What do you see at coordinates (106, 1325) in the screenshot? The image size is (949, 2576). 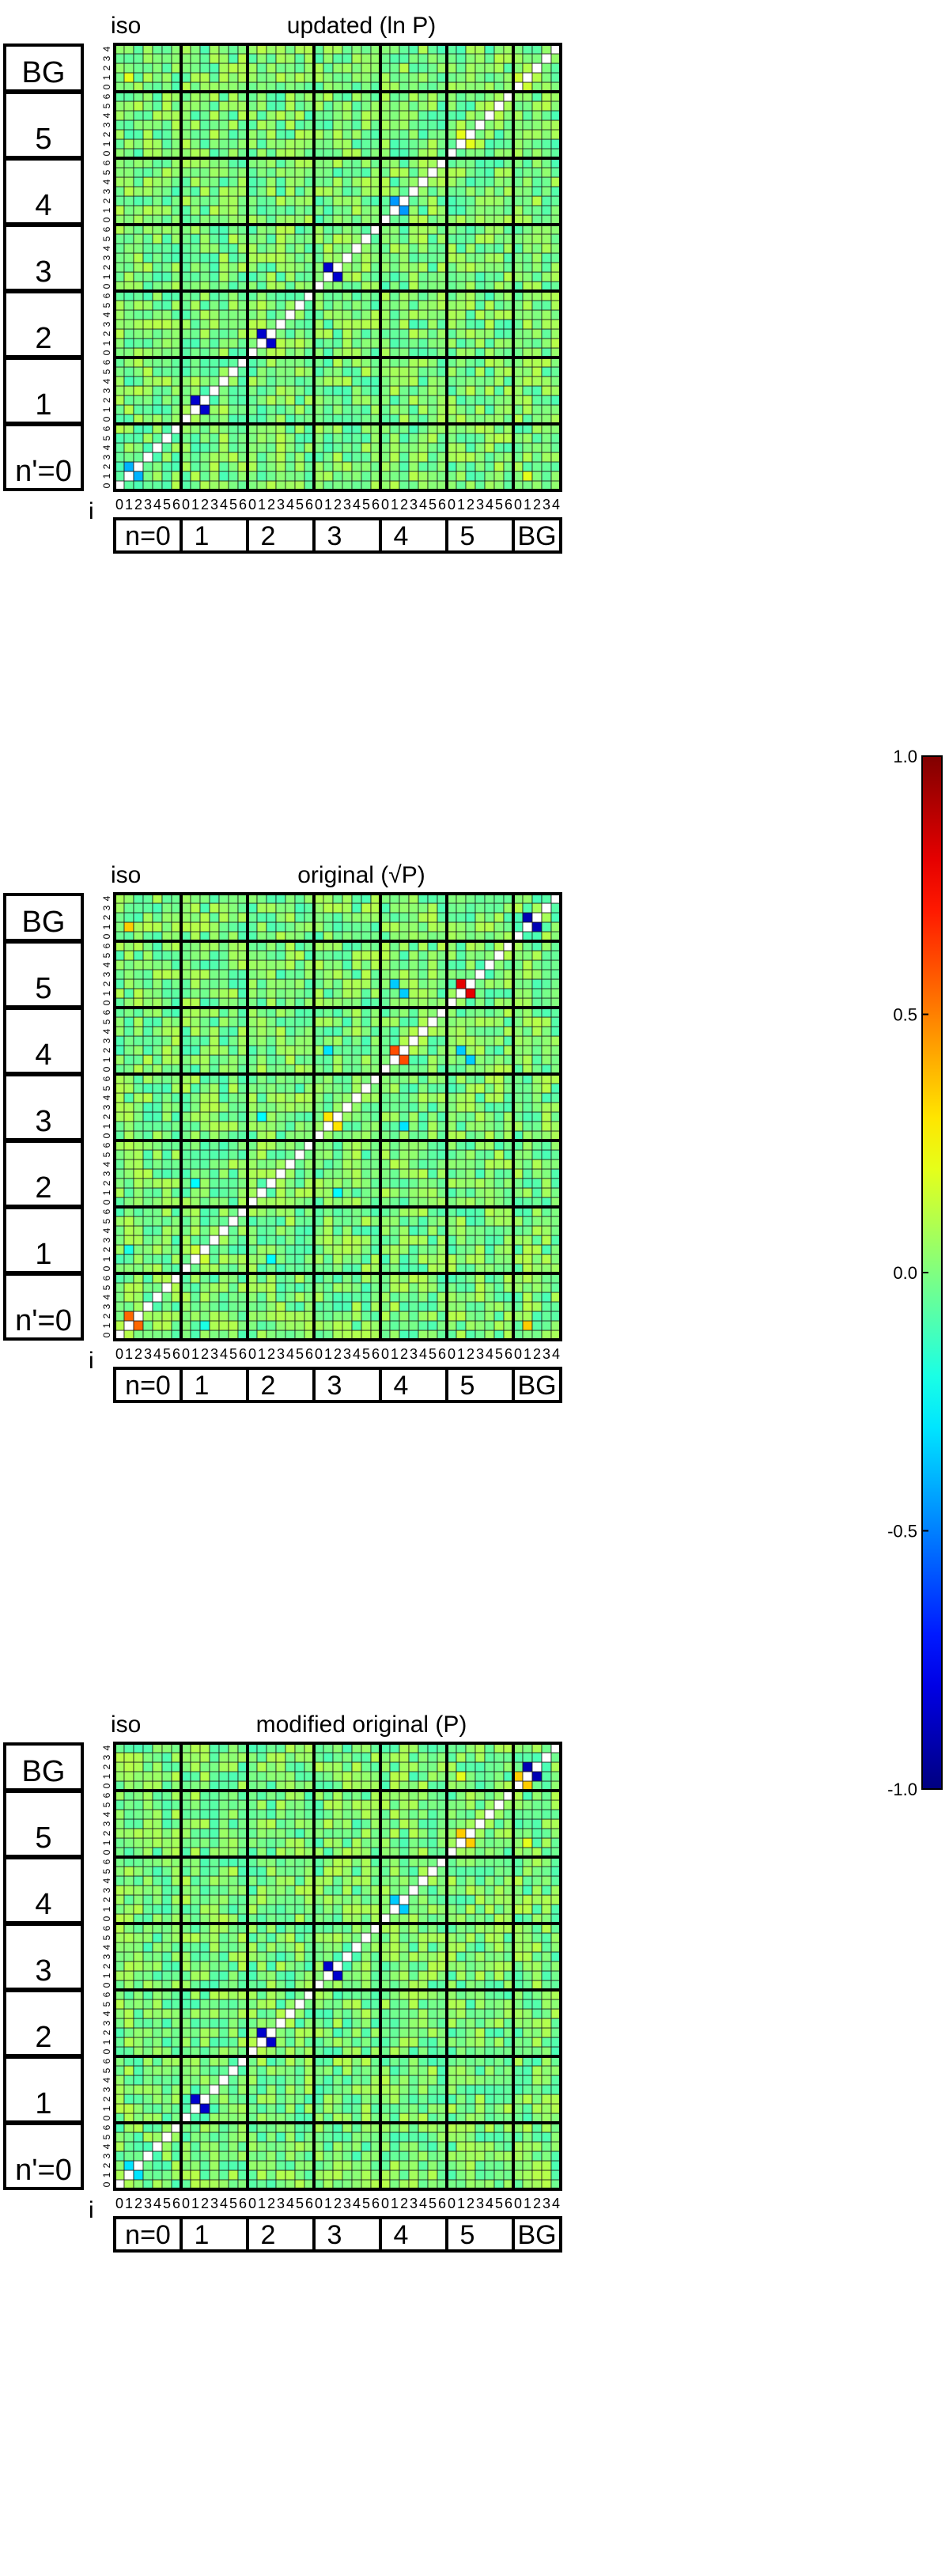 I see `y-tick-label: 1` at bounding box center [106, 1325].